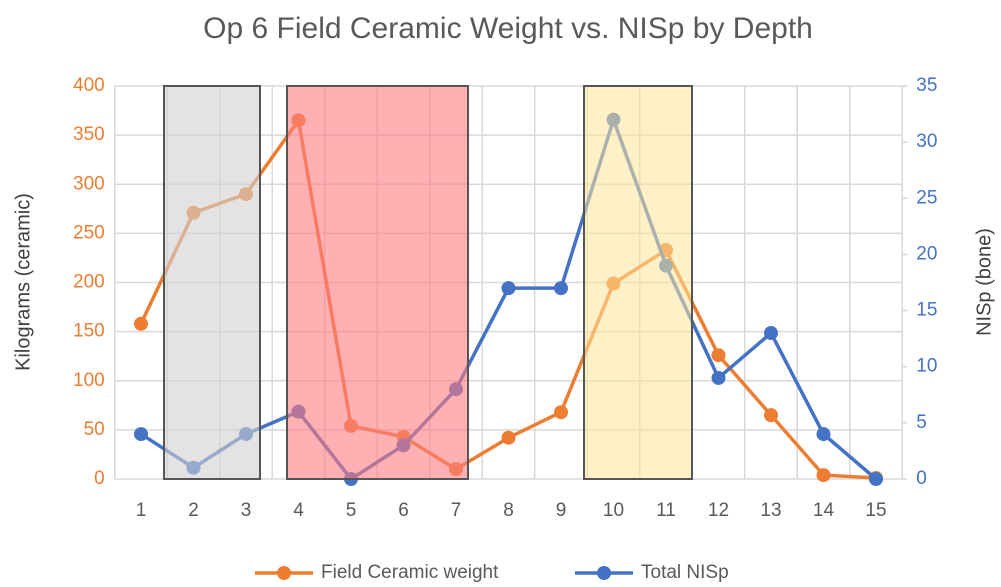 The image size is (1001, 587). I want to click on x-tick-label: 11, so click(666, 510).